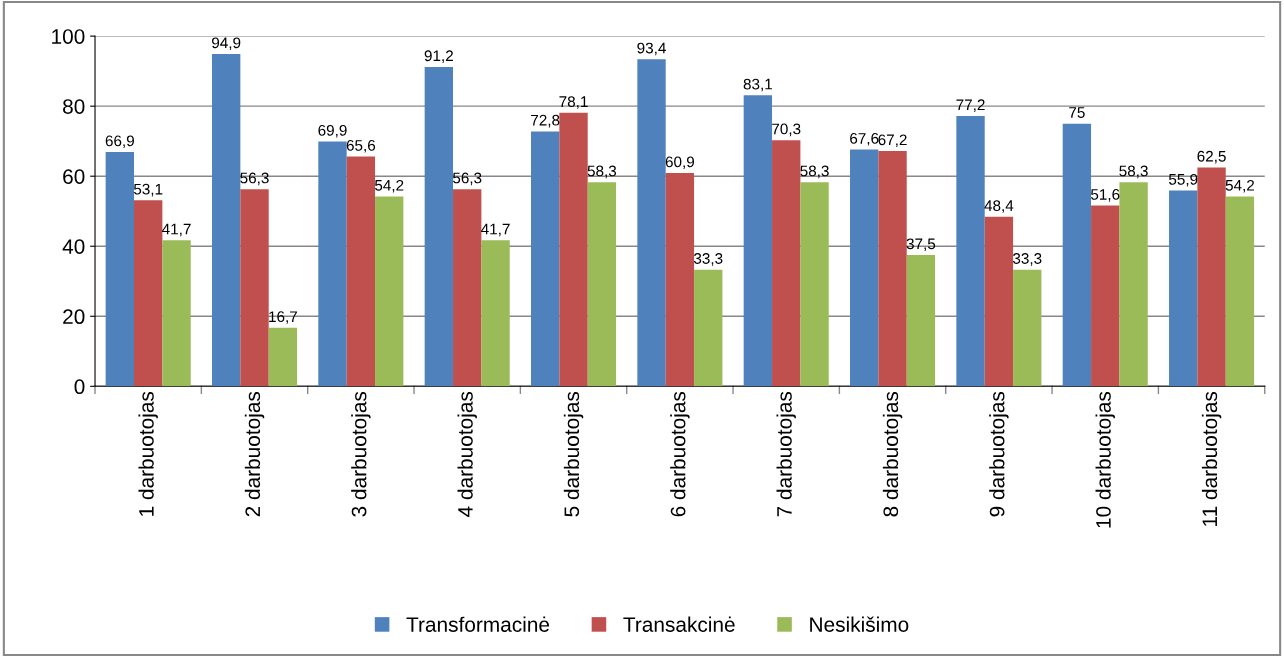  Describe the element at coordinates (680, 454) in the screenshot. I see `x-tick-label: 6 darbuotojas` at that location.